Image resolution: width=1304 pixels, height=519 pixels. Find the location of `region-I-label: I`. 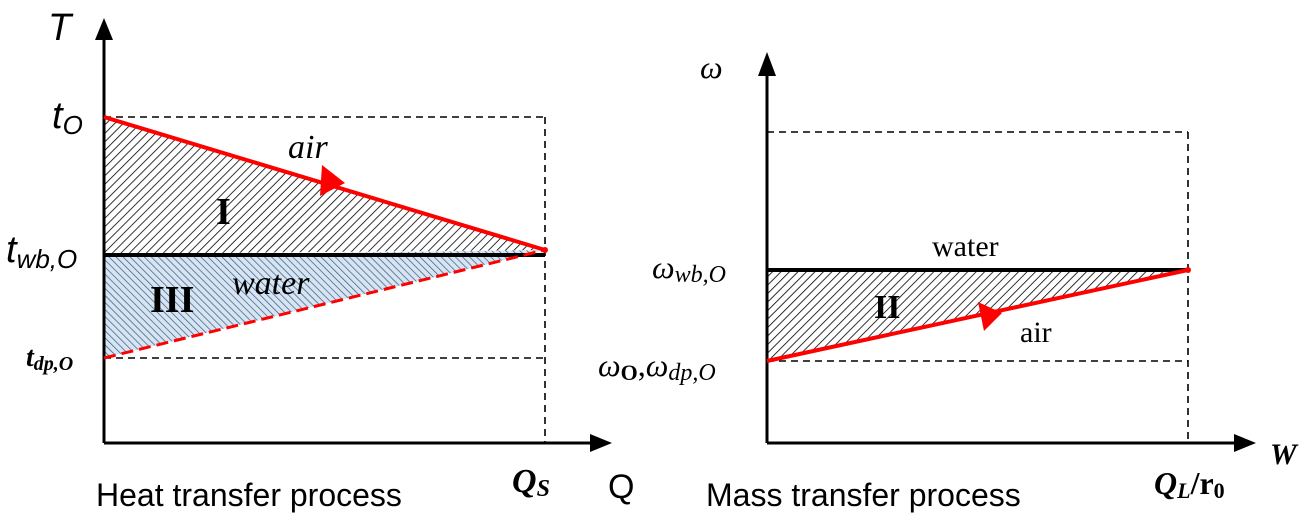

region-I-label: I is located at coordinates (223, 212).